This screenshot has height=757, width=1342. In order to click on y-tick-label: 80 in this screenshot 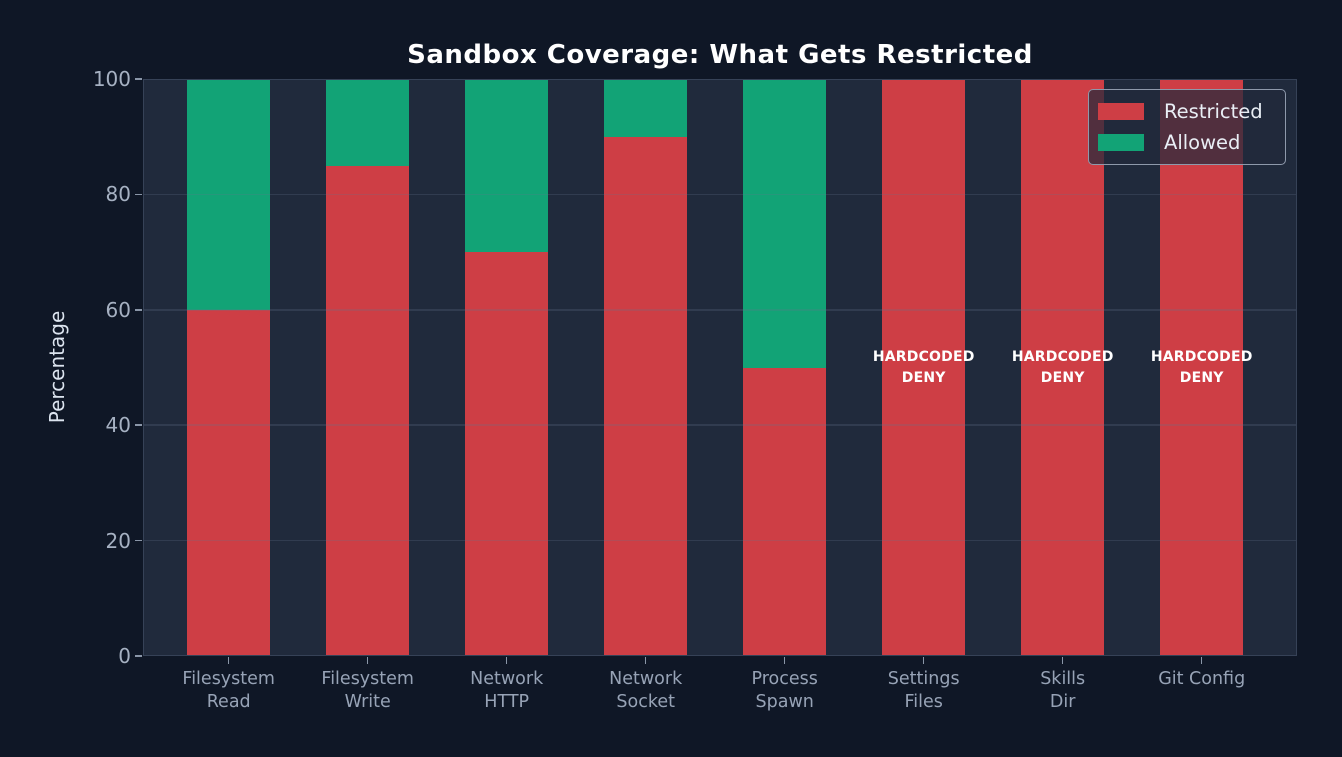, I will do `click(118, 194)`.